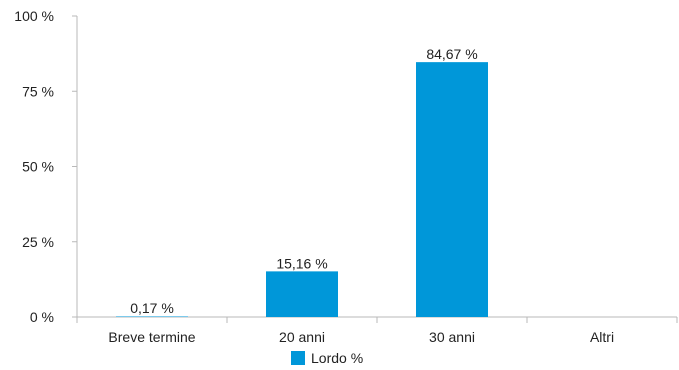 Image resolution: width=679 pixels, height=370 pixels. What do you see at coordinates (337, 358) in the screenshot?
I see `legend-label: Lordo %` at bounding box center [337, 358].